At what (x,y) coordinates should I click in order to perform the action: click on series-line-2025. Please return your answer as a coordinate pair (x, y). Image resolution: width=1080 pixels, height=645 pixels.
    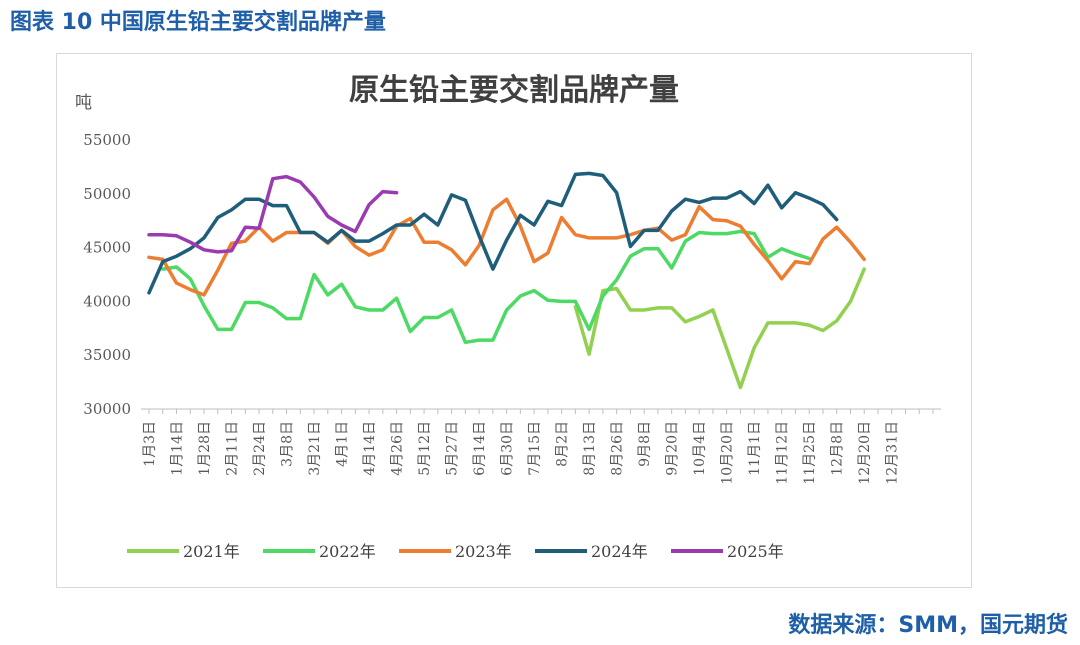
    Looking at the image, I should click on (273, 214).